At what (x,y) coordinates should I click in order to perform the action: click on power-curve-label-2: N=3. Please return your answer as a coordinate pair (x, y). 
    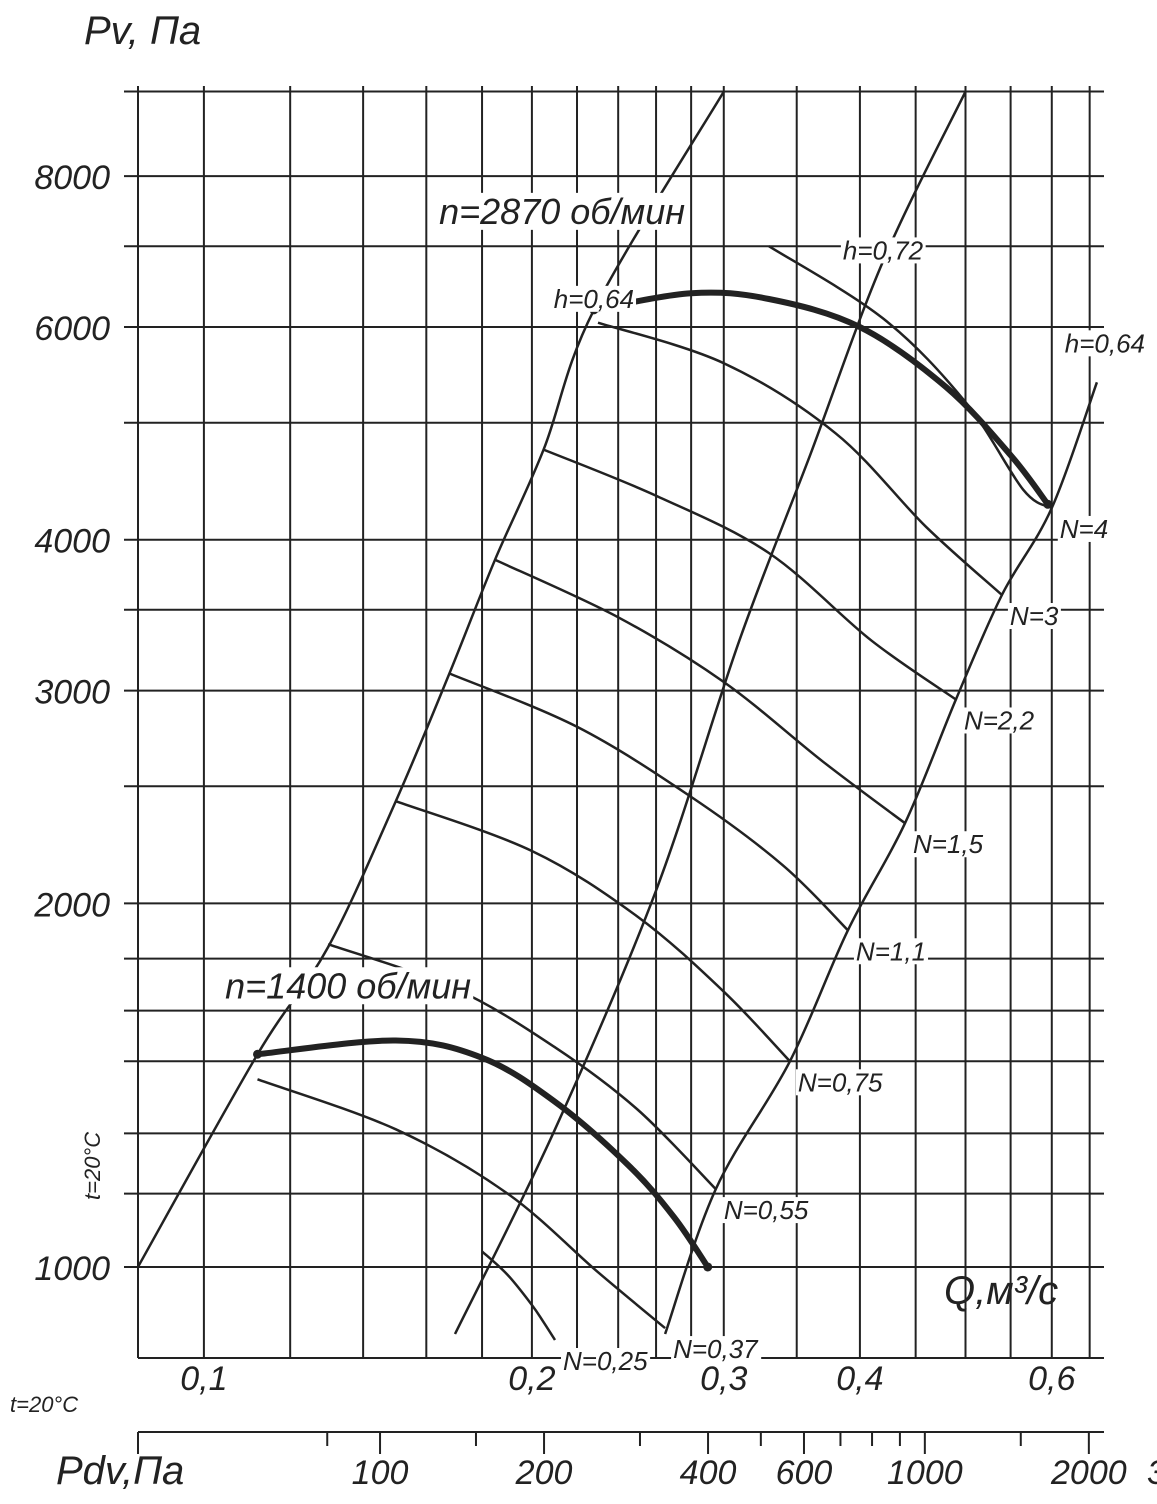
    Looking at the image, I should click on (1034, 616).